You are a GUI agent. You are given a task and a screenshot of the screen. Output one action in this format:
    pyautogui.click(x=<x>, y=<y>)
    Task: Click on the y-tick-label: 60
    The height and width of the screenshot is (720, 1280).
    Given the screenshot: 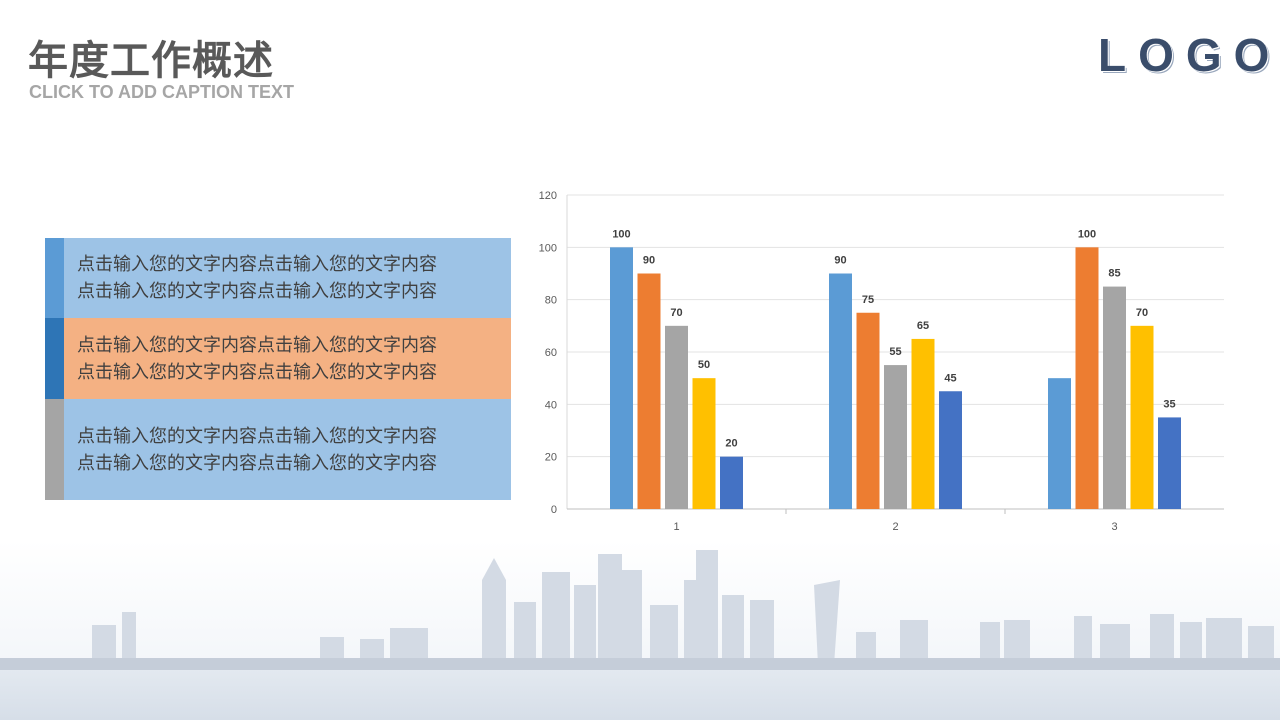 What is the action you would take?
    pyautogui.click(x=551, y=353)
    